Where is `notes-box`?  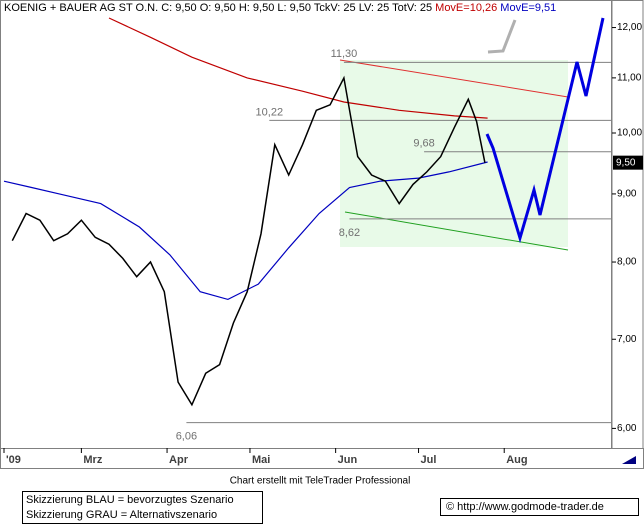
notes-box is located at coordinates (142, 507).